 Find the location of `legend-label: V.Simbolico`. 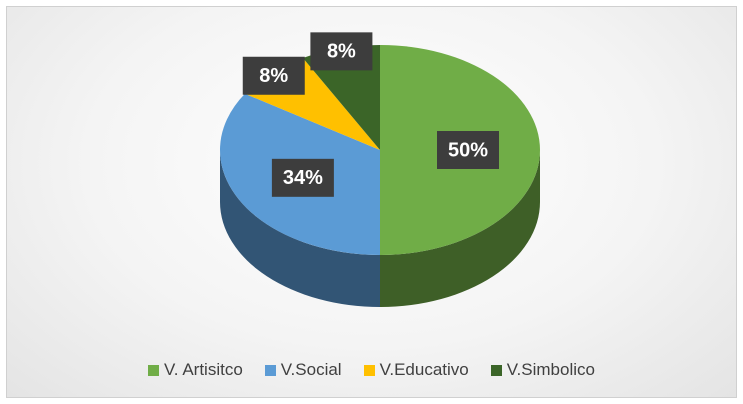

legend-label: V.Simbolico is located at coordinates (550, 369).